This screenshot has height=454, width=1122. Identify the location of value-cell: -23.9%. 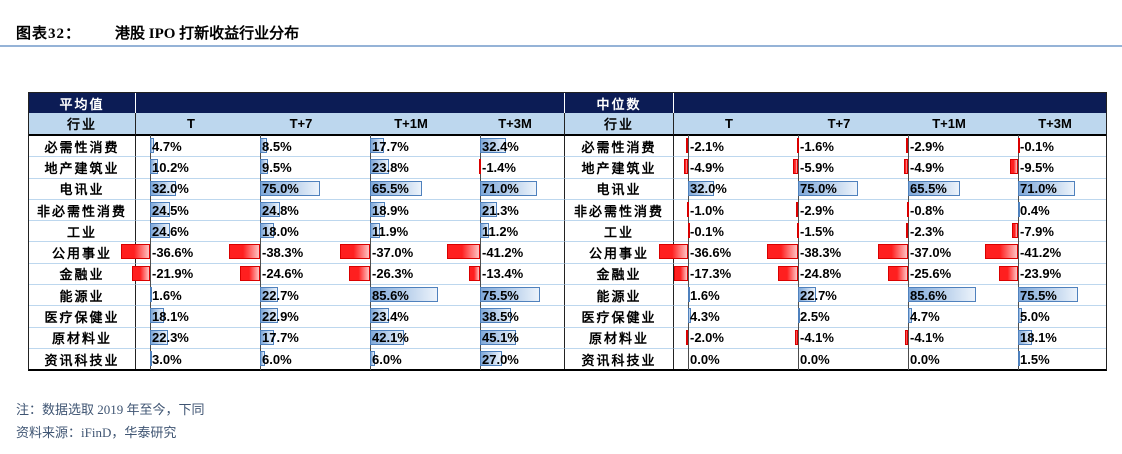
(1052, 274).